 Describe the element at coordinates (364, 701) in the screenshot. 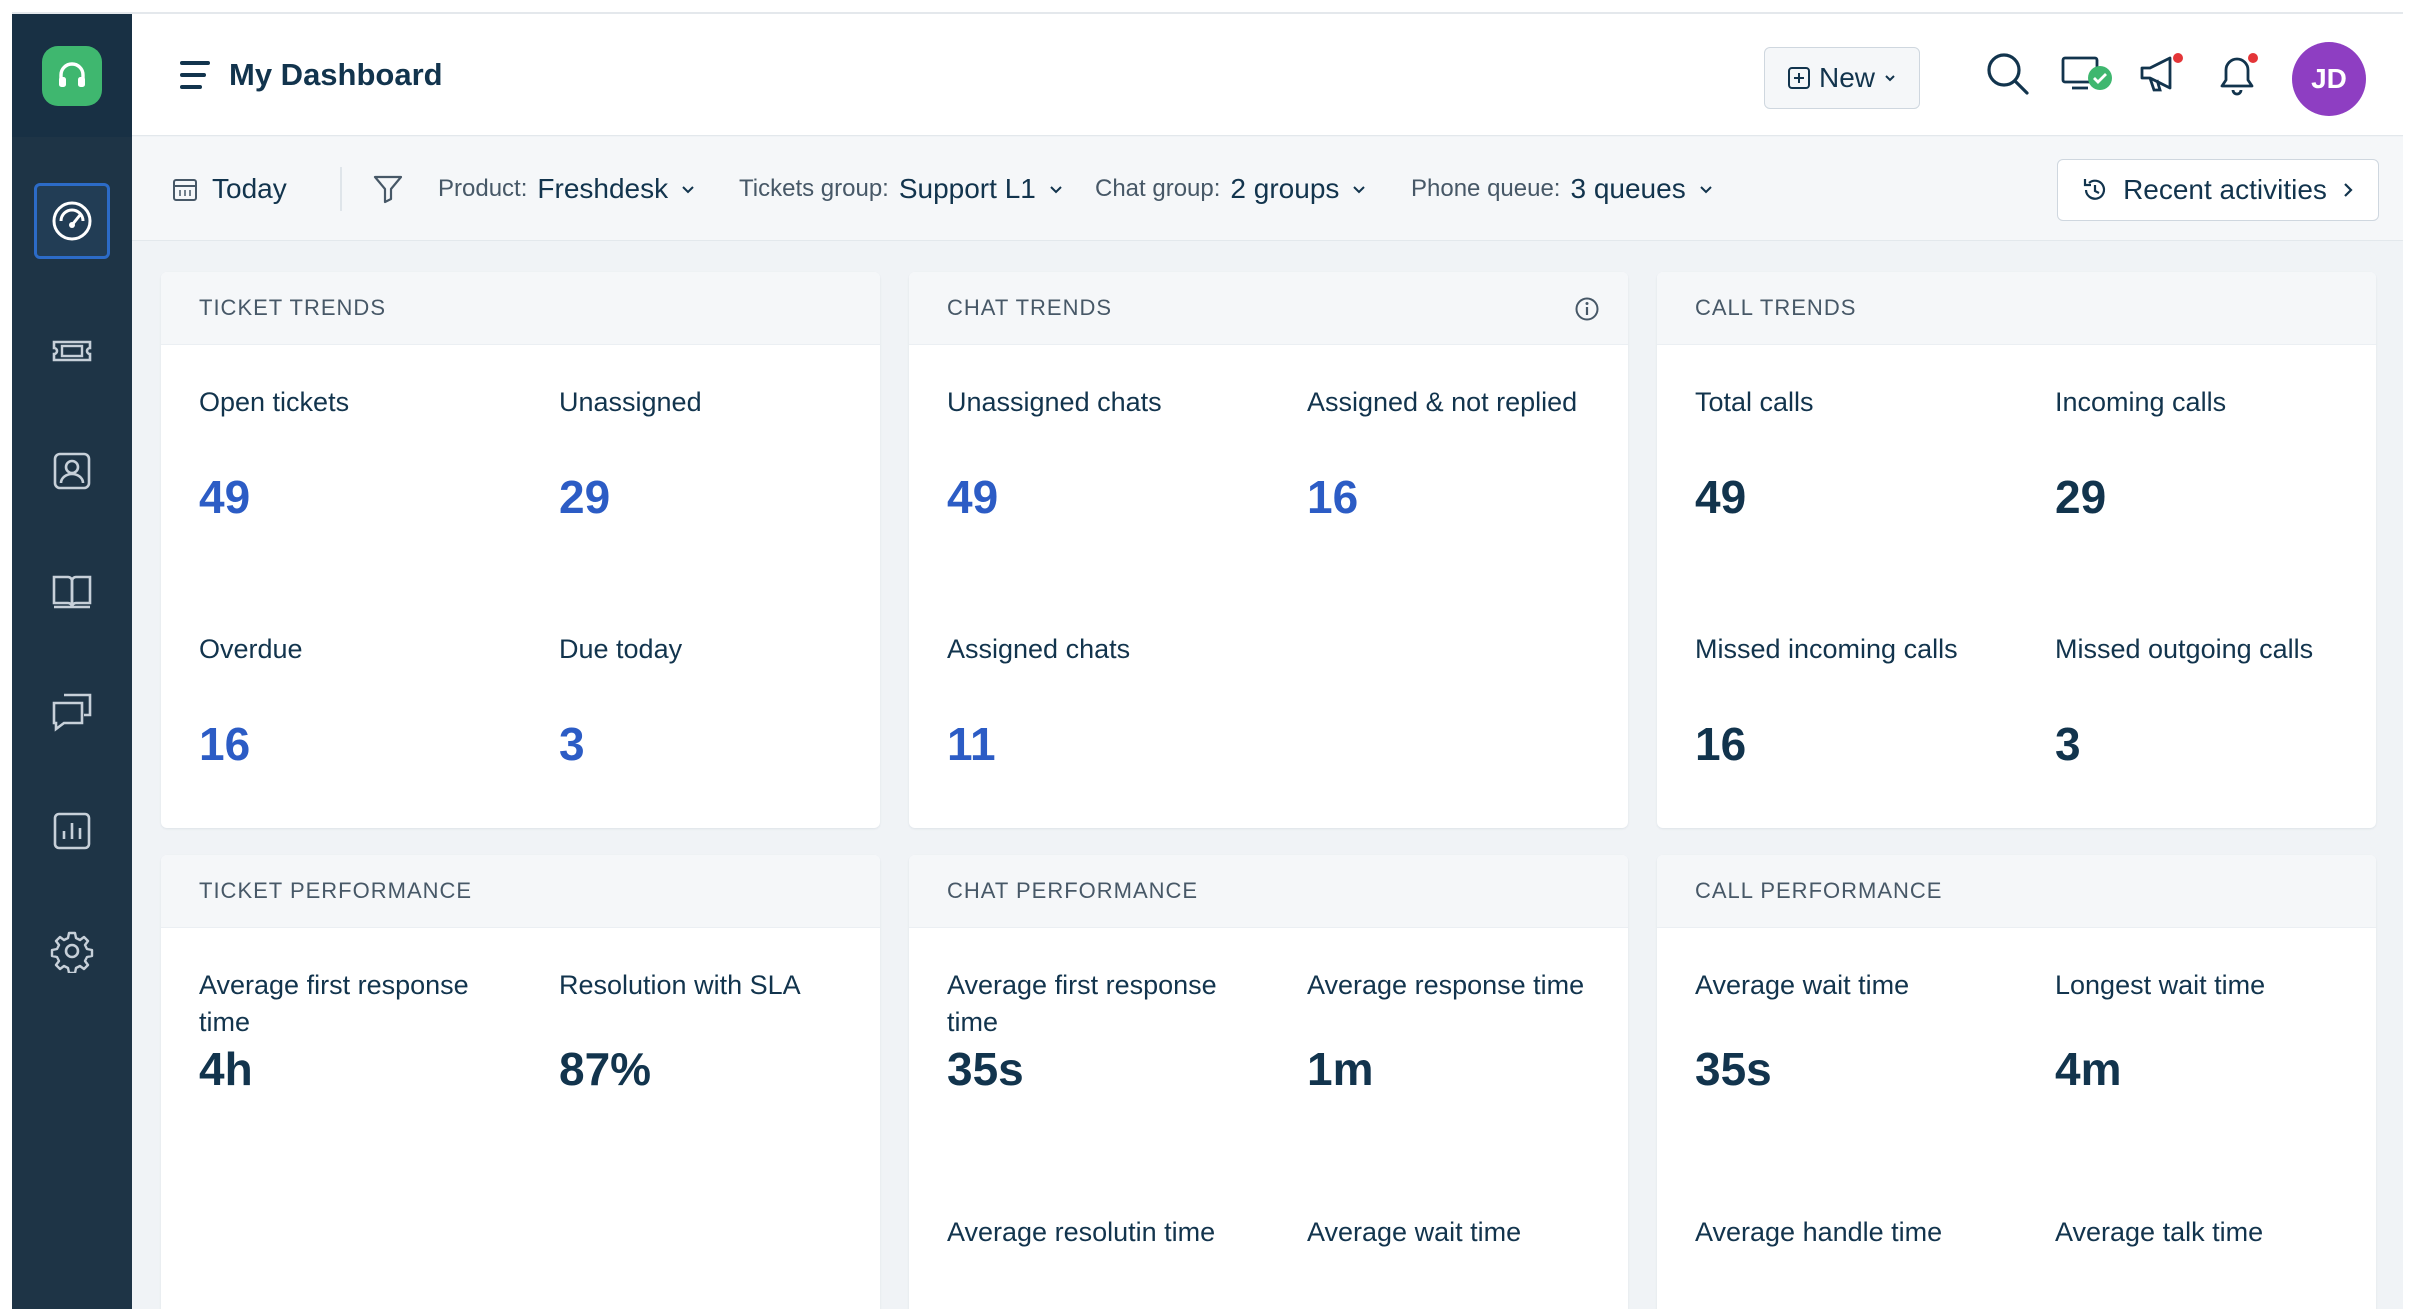

I see `overdue-tickets-metric: Overdue 16` at that location.